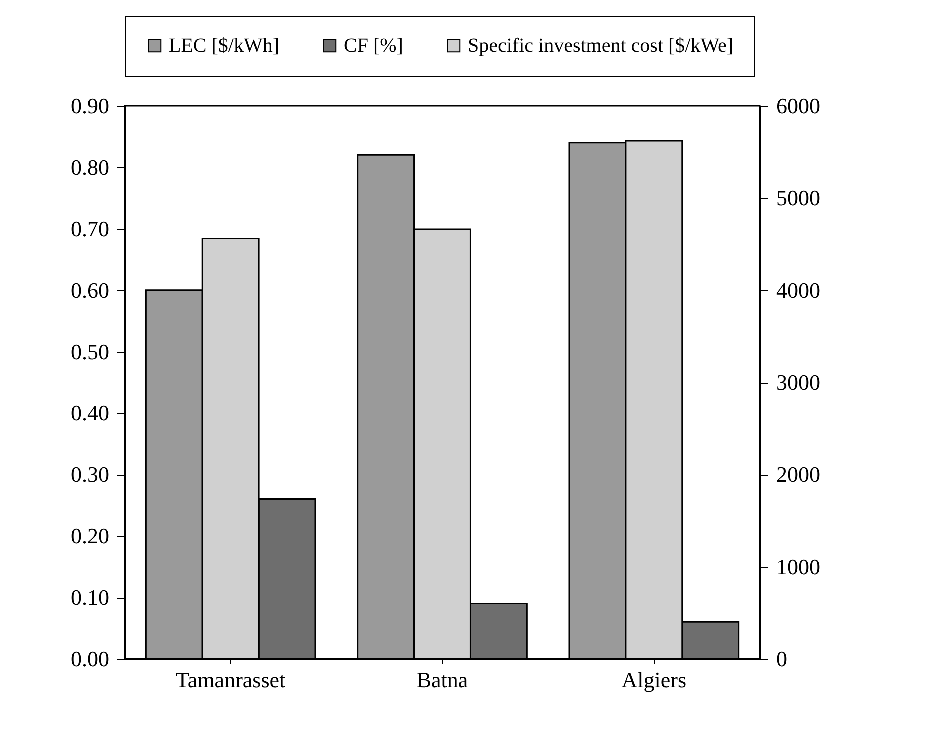 The height and width of the screenshot is (747, 929). Describe the element at coordinates (90, 597) in the screenshot. I see `y-tick-label: 0.10` at that location.